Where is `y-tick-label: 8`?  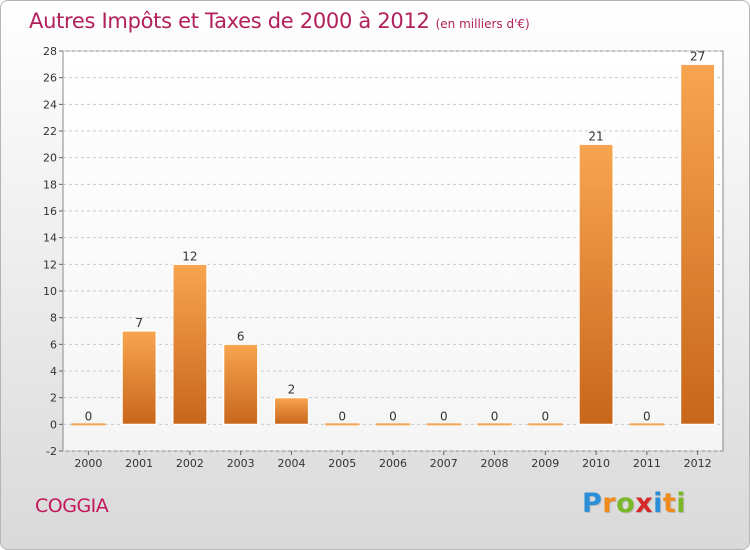
y-tick-label: 8 is located at coordinates (53, 318).